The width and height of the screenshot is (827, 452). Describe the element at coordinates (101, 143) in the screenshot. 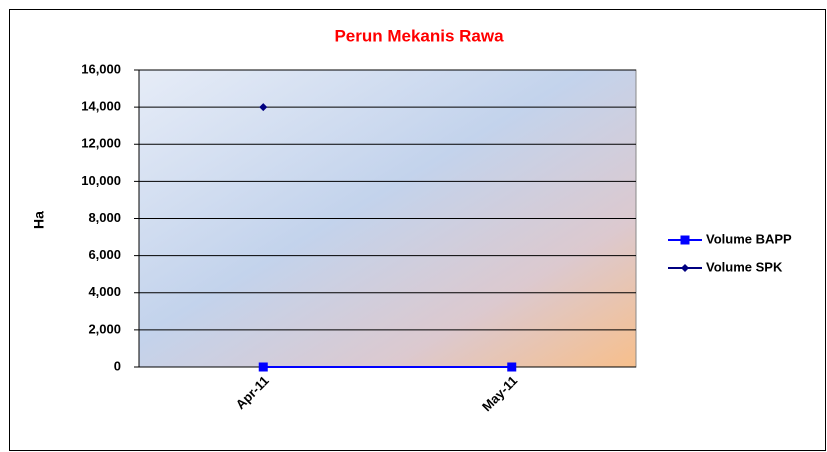

I see `y-tick-label: 12,000` at that location.